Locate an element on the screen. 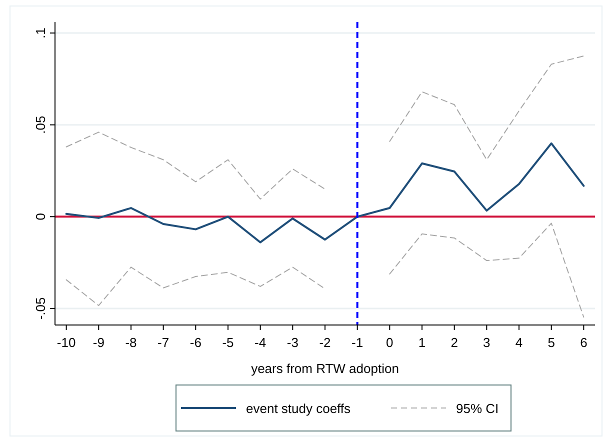  x-tick-label: -3 is located at coordinates (292, 342).